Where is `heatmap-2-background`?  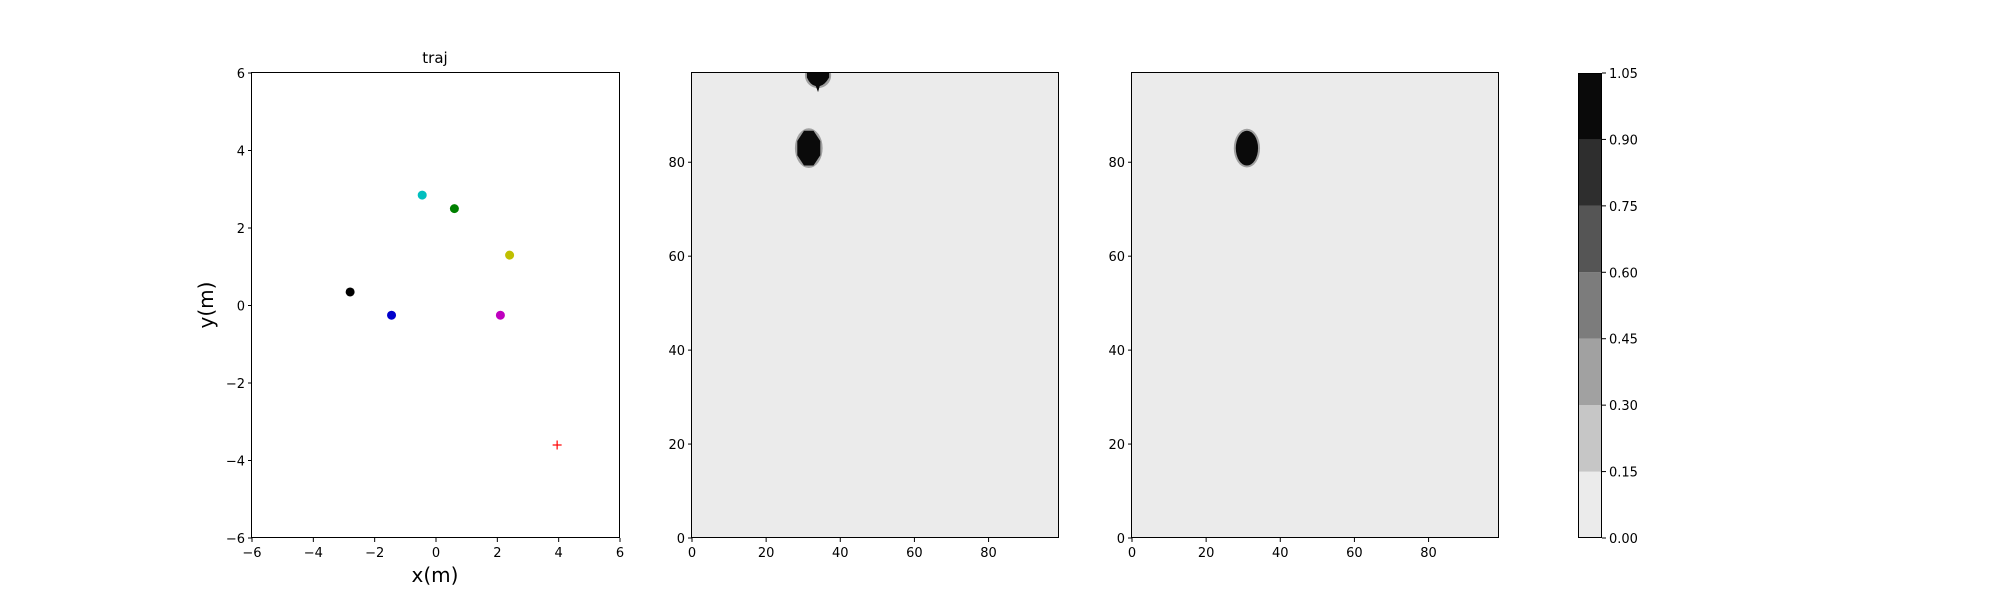 heatmap-2-background is located at coordinates (1315, 305).